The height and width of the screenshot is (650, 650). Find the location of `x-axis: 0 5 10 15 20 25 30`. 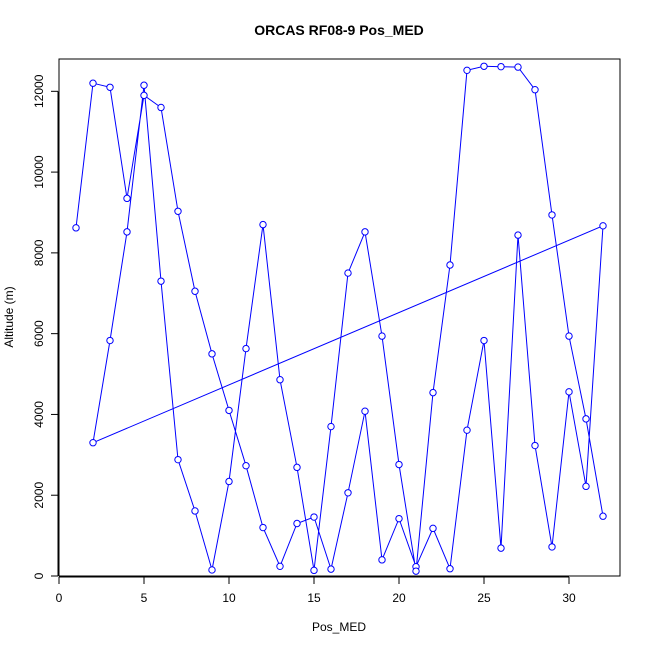

x-axis: 0 5 10 15 20 25 30 is located at coordinates (316, 590).